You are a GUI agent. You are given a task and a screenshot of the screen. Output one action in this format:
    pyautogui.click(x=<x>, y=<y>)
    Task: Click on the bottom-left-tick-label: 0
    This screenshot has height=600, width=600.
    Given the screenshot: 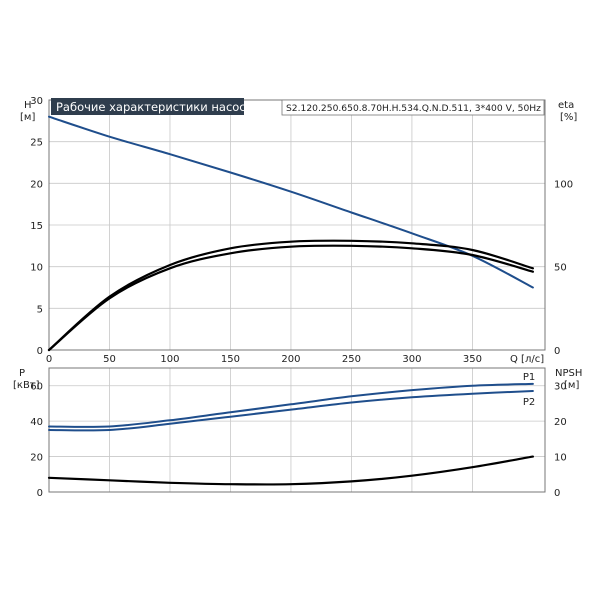 What is the action you would take?
    pyautogui.click(x=40, y=493)
    